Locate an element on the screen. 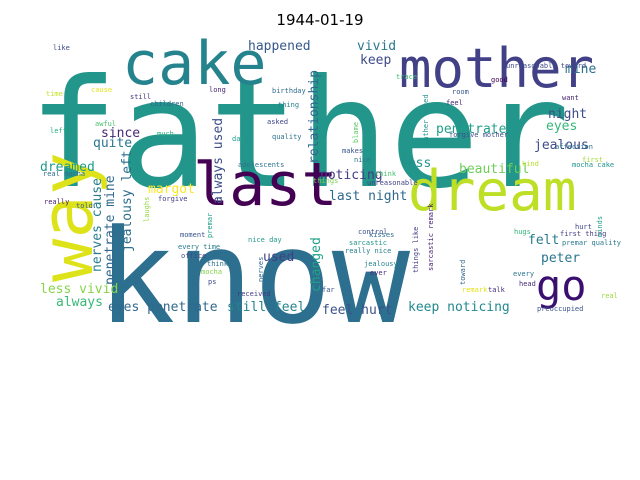  word-dreamed: dreamed is located at coordinates (67, 167).